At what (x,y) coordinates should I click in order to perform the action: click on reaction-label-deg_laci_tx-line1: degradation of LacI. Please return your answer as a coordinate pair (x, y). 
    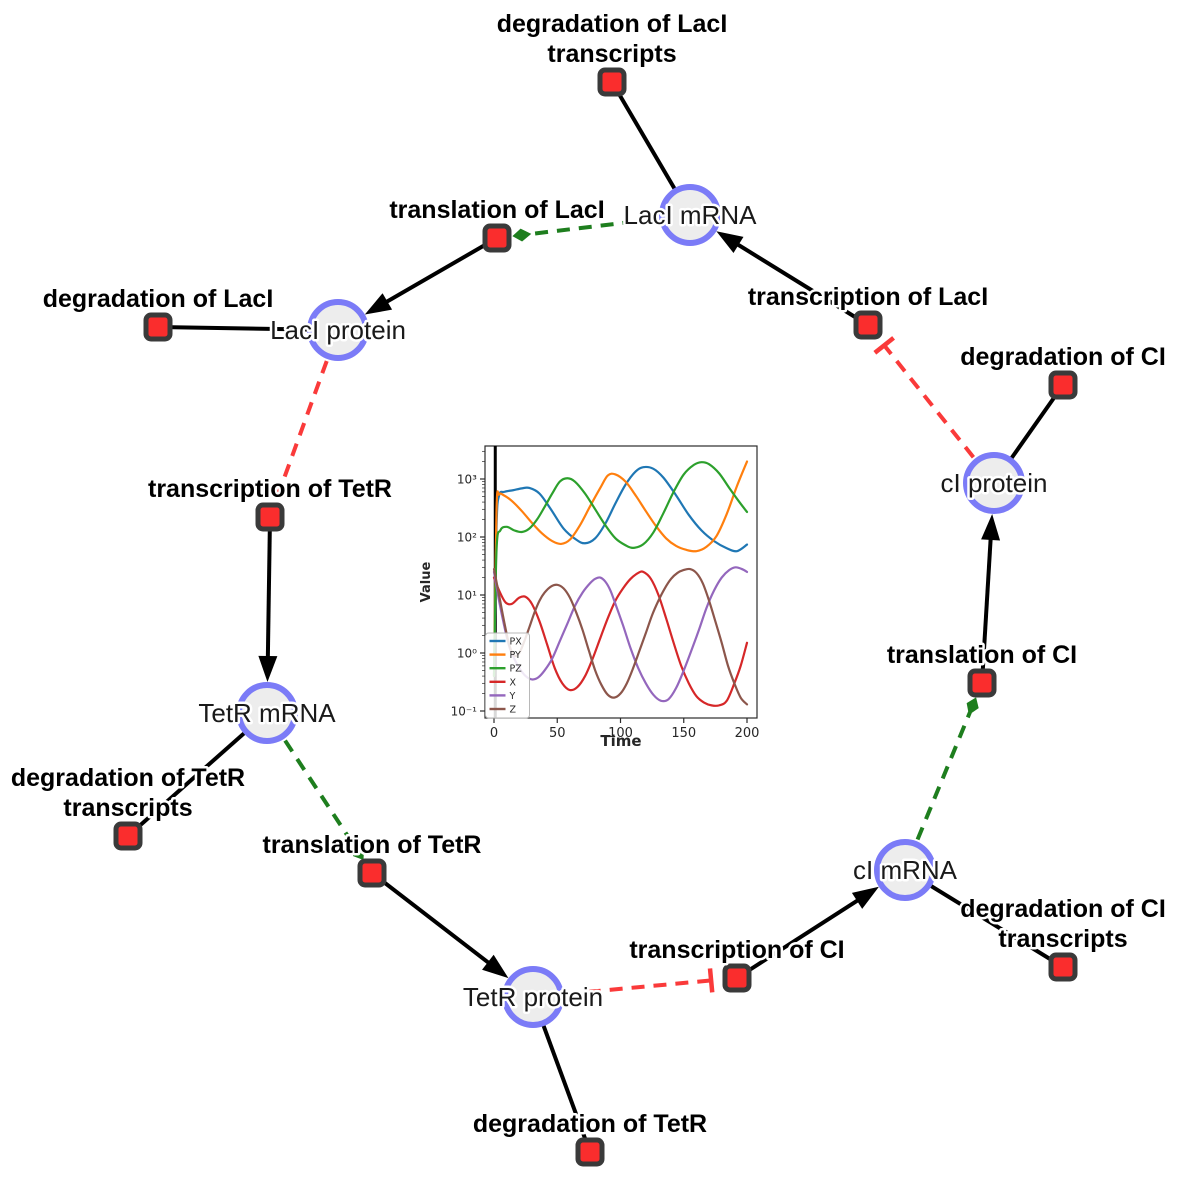
    Looking at the image, I should click on (612, 24).